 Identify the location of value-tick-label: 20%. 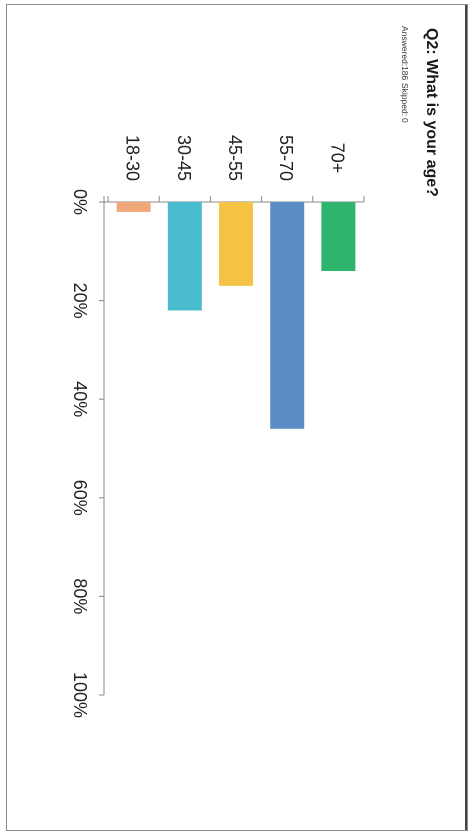
(80, 301).